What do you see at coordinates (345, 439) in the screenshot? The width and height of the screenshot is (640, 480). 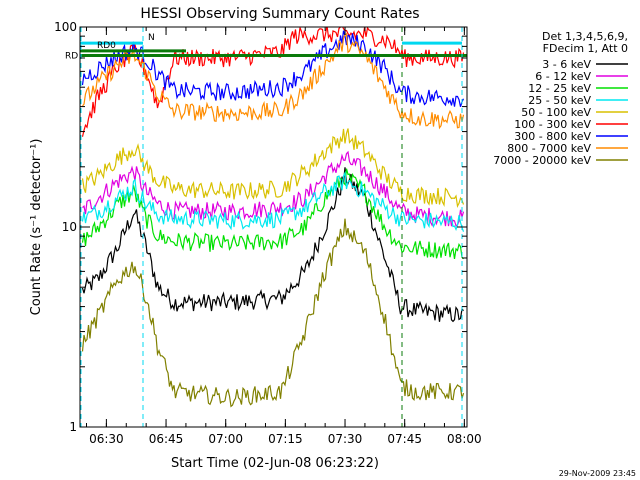 I see `x-tick-label: 07:30` at bounding box center [345, 439].